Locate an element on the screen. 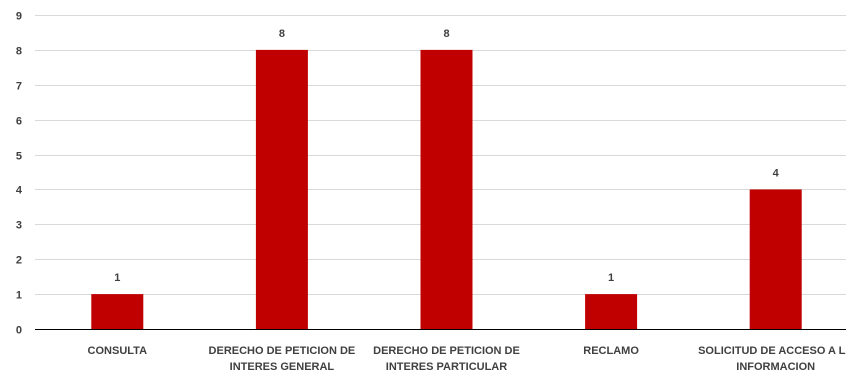 Image resolution: width=846 pixels, height=372 pixels. data-label: 4 is located at coordinates (776, 173).